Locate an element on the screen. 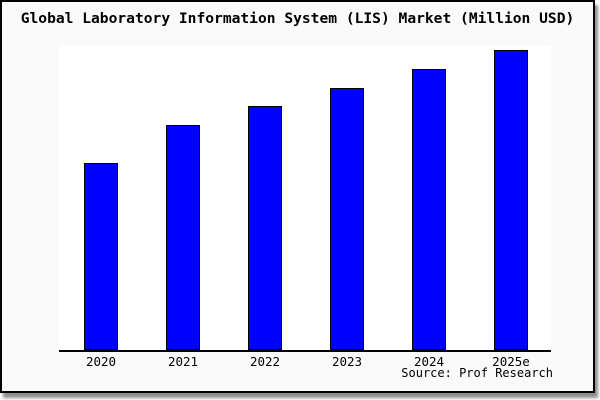 Image resolution: width=600 pixels, height=400 pixels. bar-2021 is located at coordinates (183, 237).